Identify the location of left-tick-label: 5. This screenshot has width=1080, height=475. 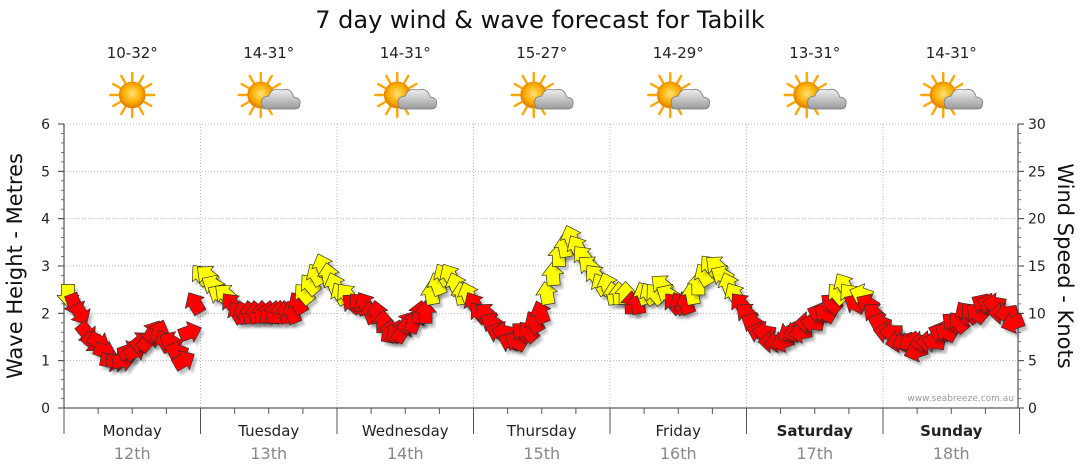
(45, 172).